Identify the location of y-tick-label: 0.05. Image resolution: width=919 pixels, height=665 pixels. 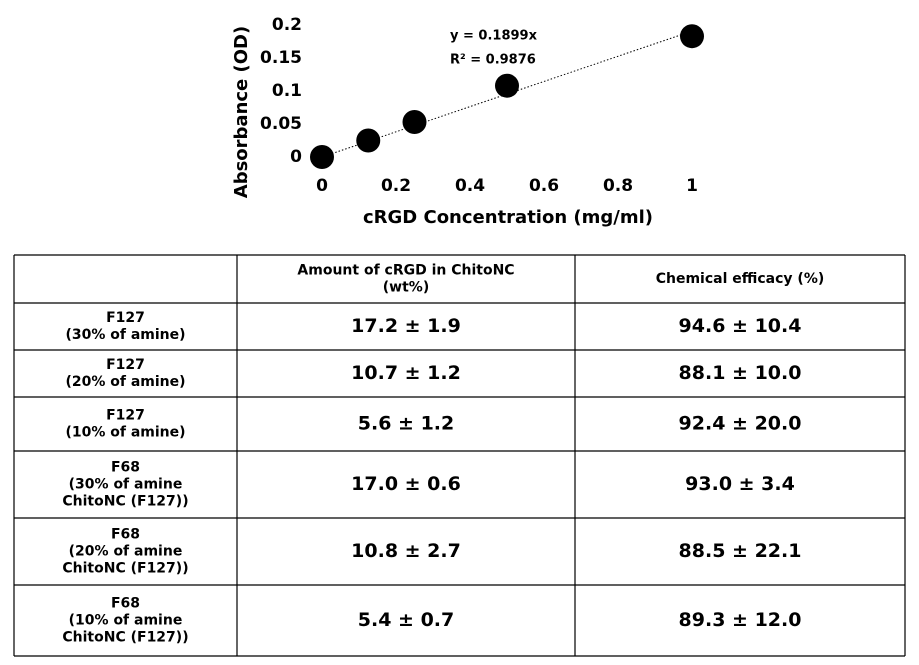
(281, 124).